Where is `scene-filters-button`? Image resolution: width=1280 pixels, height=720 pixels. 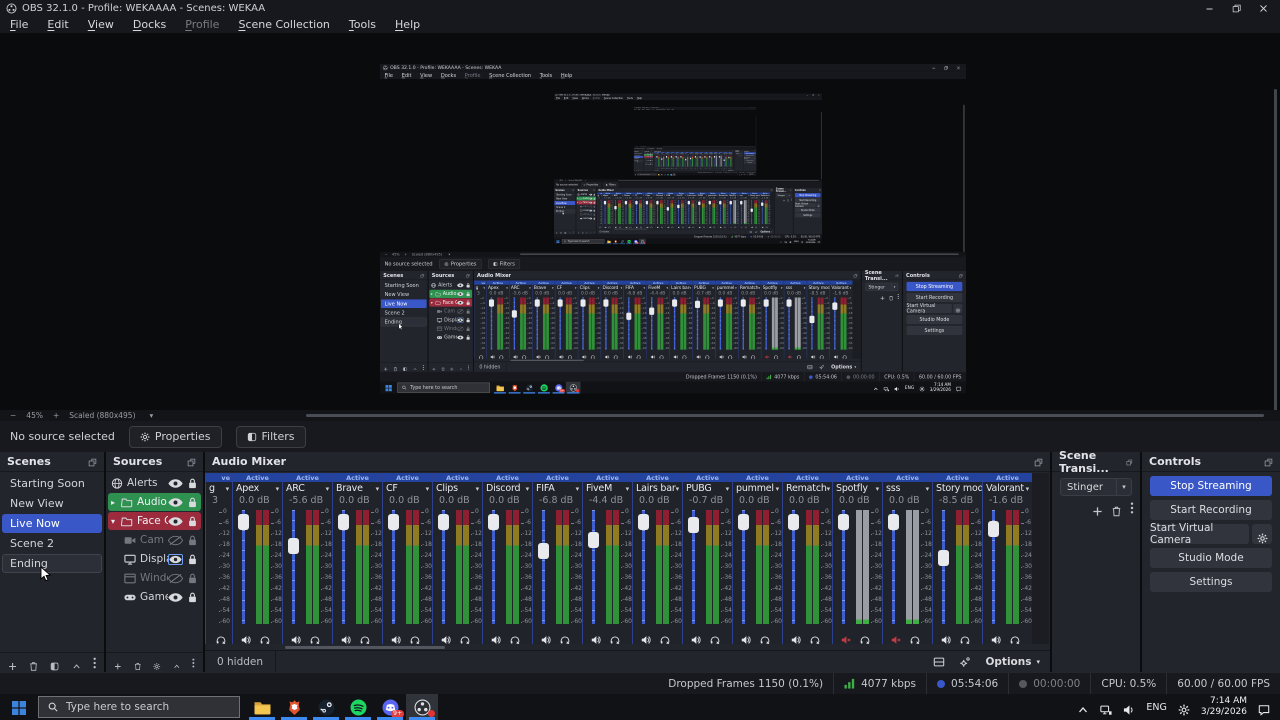
scene-filters-button is located at coordinates (54, 664).